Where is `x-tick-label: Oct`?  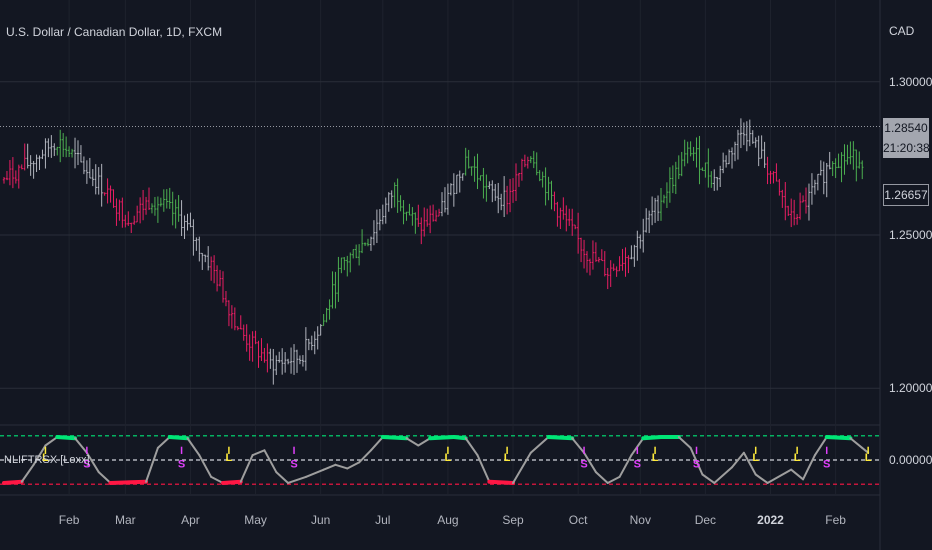
x-tick-label: Oct is located at coordinates (578, 520).